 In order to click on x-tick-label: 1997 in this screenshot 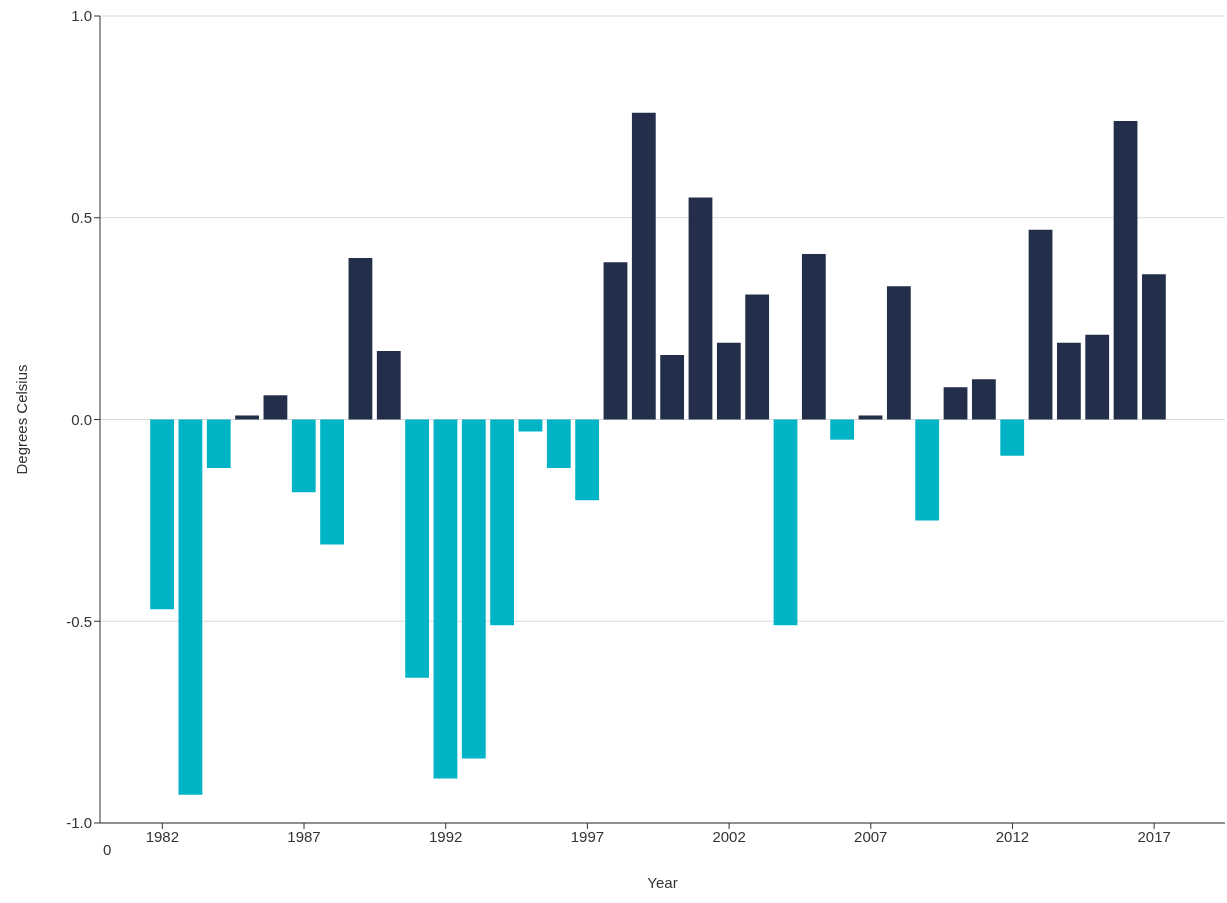, I will do `click(587, 836)`.